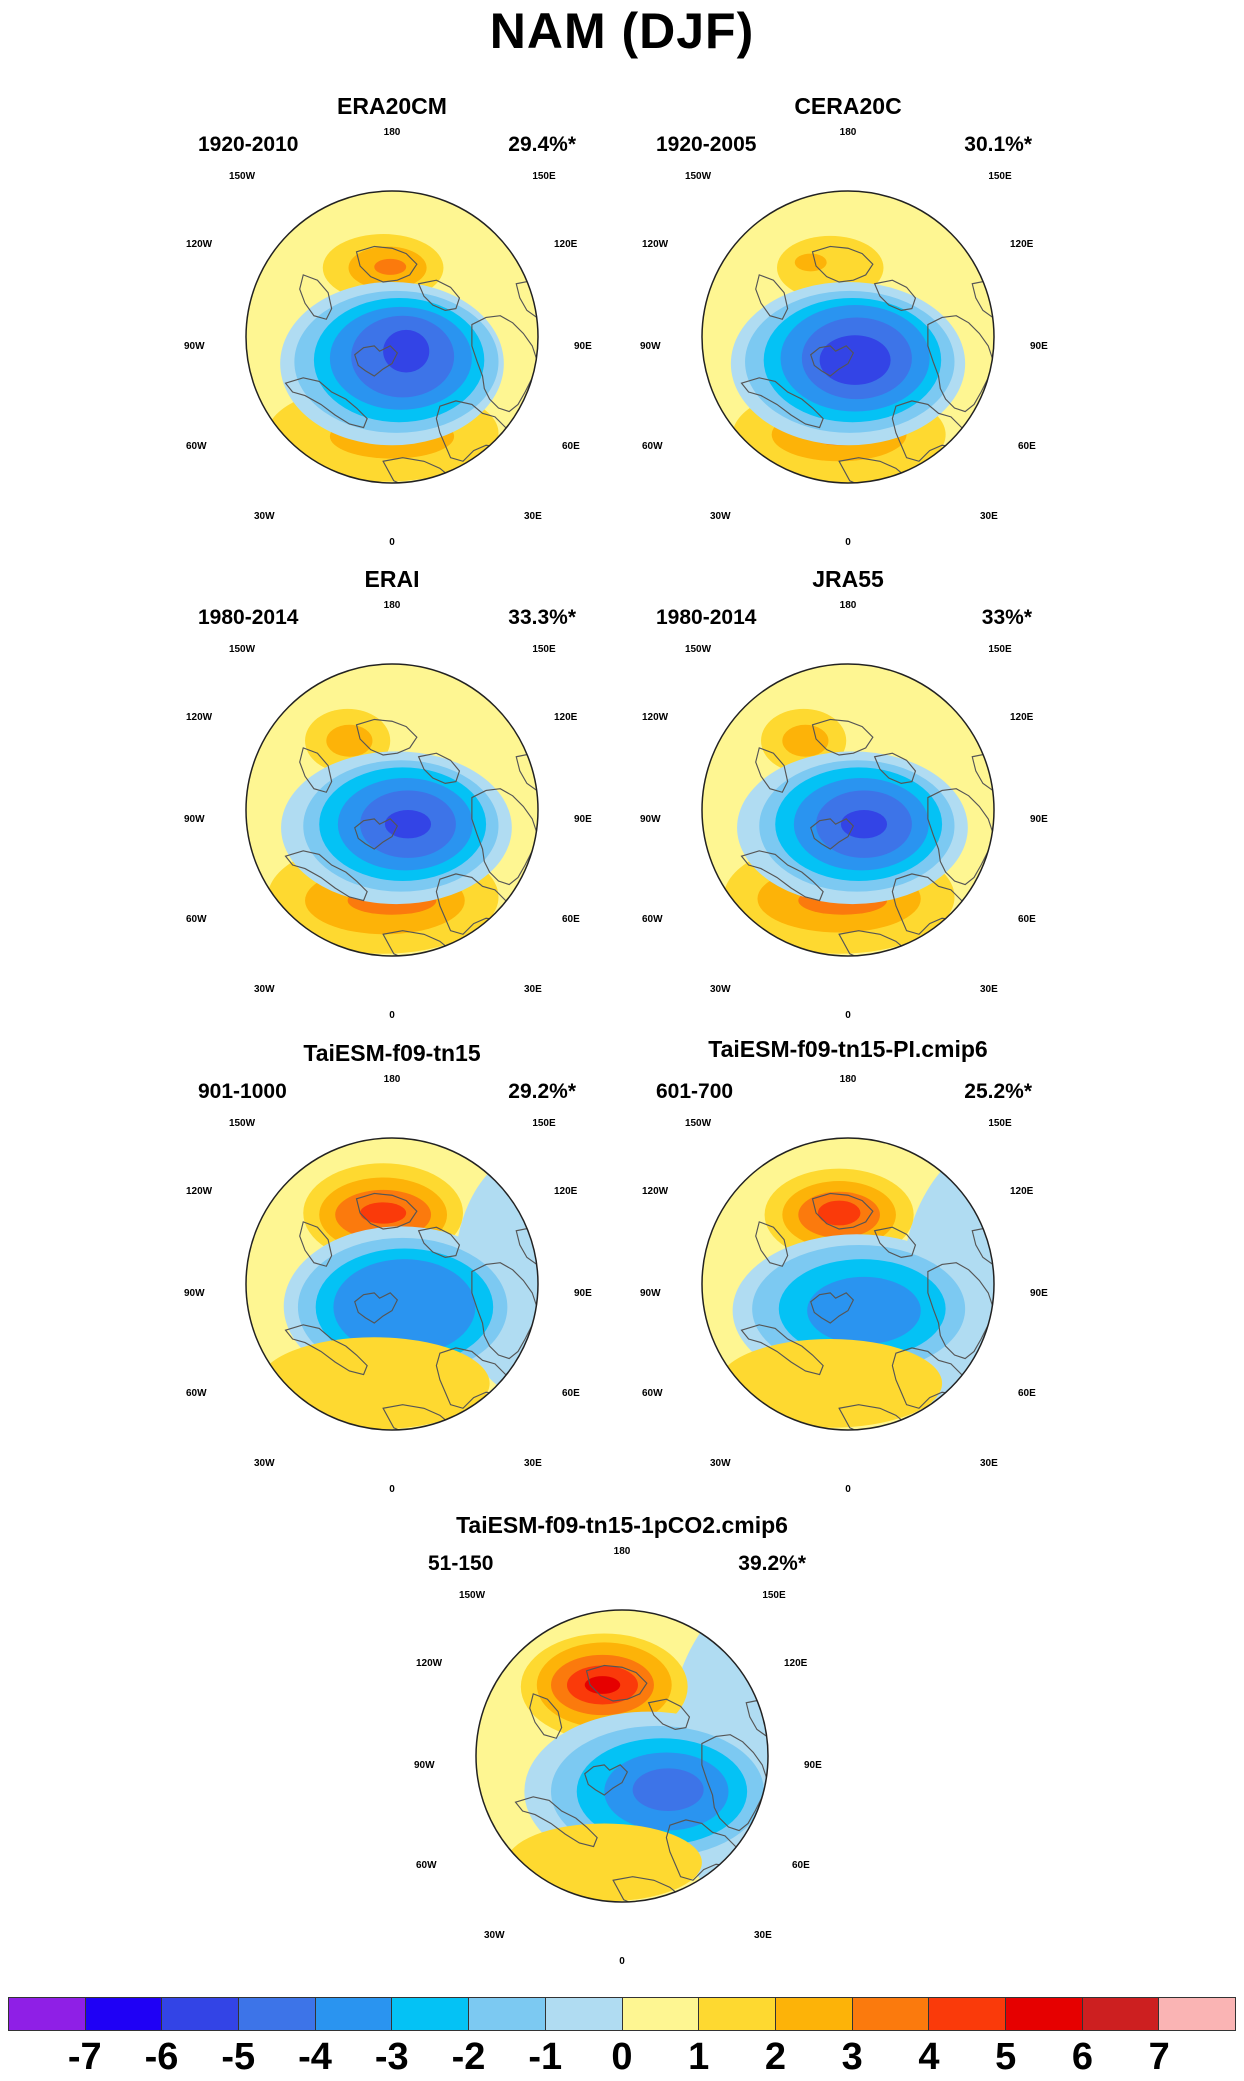  I want to click on panel-years: 601-700, so click(695, 1091).